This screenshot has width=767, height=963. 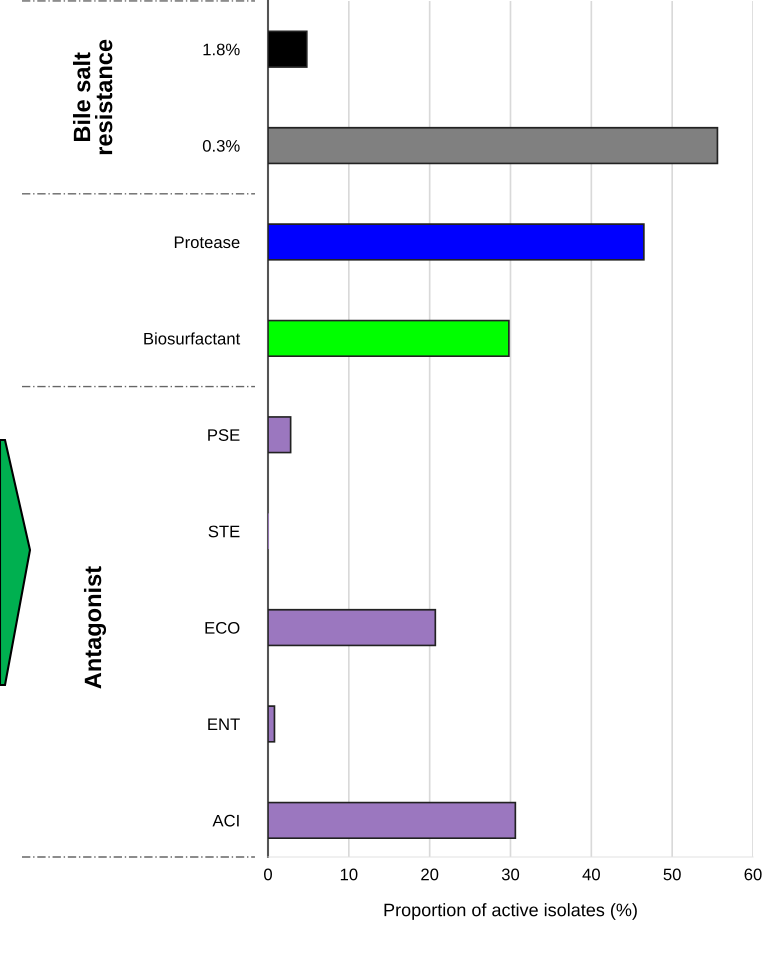 I want to click on y-tick-label: Protease, so click(x=207, y=242).